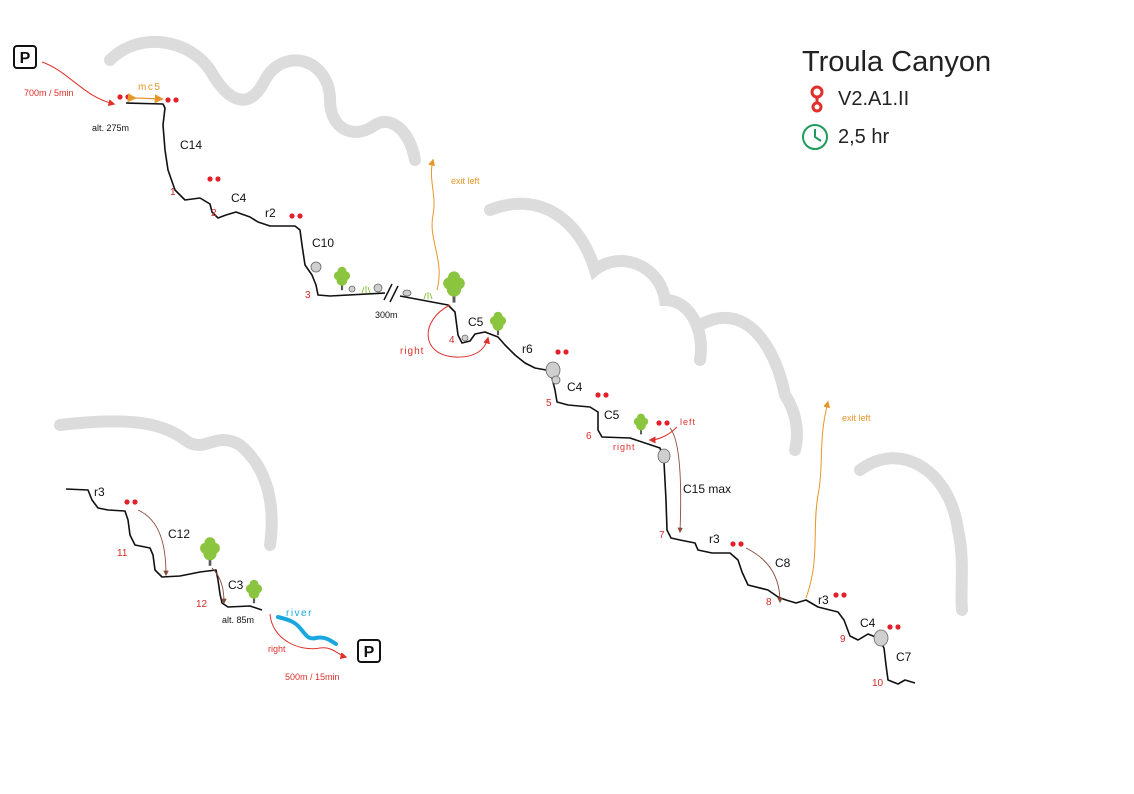 This screenshot has height=794, width=1134. I want to click on river-label: river, so click(299, 613).